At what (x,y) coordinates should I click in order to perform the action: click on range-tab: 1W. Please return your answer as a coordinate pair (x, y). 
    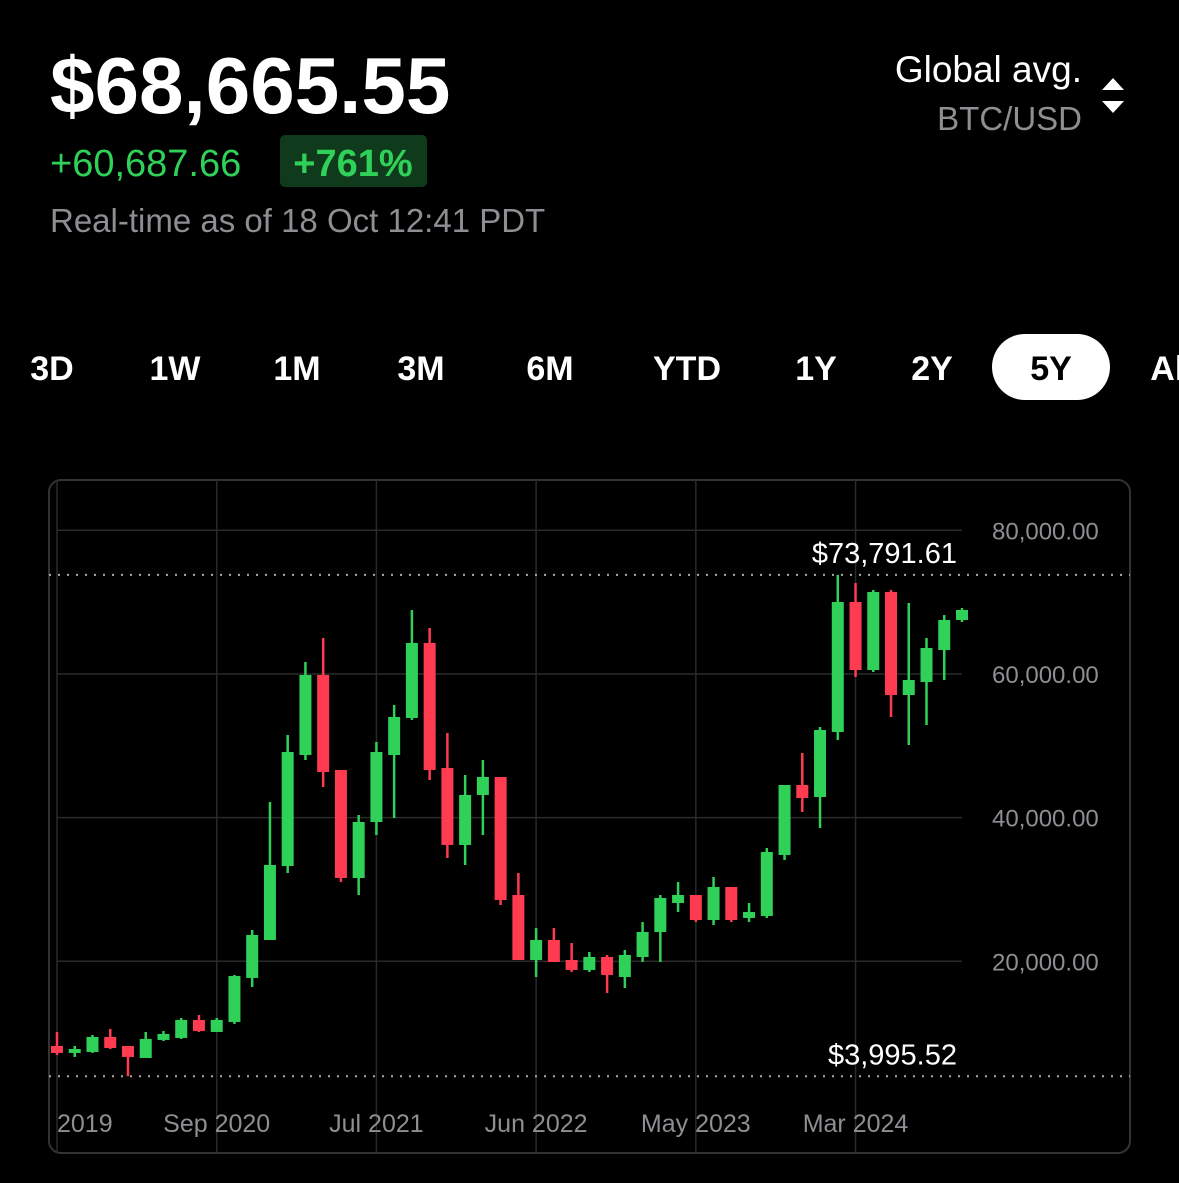
    Looking at the image, I should click on (176, 369).